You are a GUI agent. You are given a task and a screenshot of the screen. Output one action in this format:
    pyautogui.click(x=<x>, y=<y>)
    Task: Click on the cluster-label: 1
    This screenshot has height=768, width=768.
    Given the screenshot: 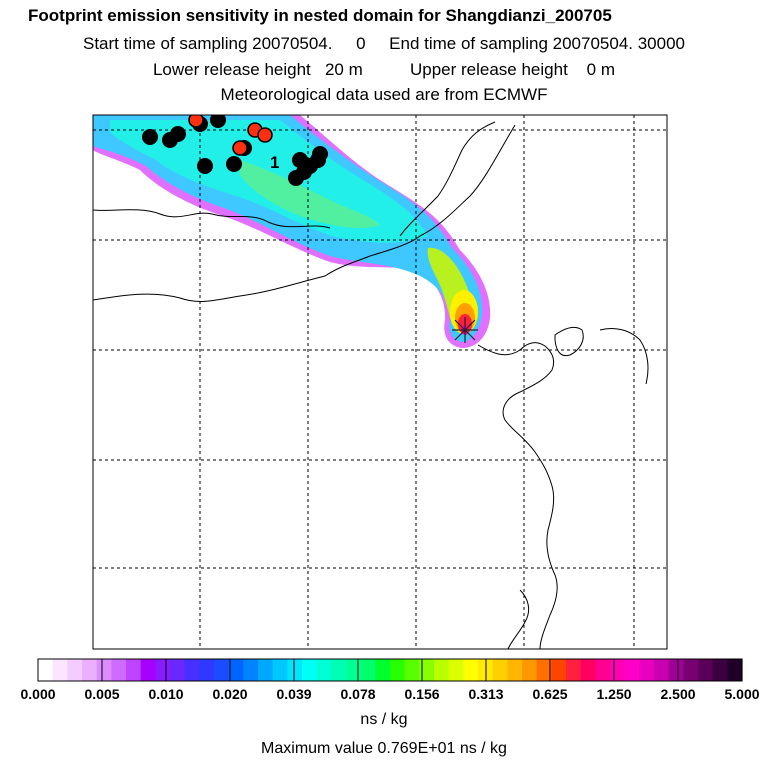 What is the action you would take?
    pyautogui.click(x=274, y=162)
    